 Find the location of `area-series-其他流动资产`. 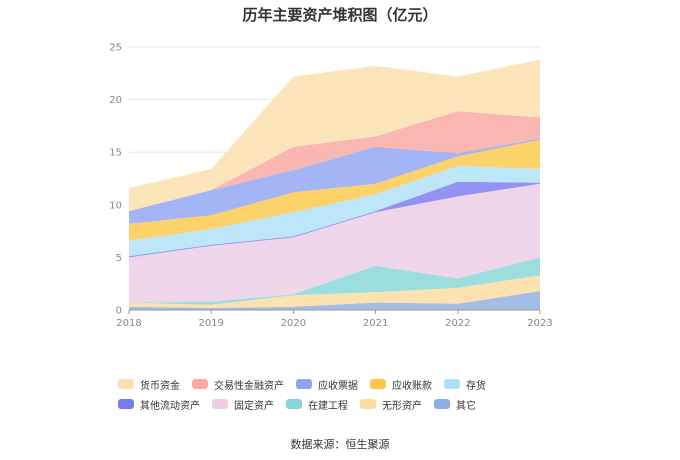

area-series-其他流动资产 is located at coordinates (334, 219).